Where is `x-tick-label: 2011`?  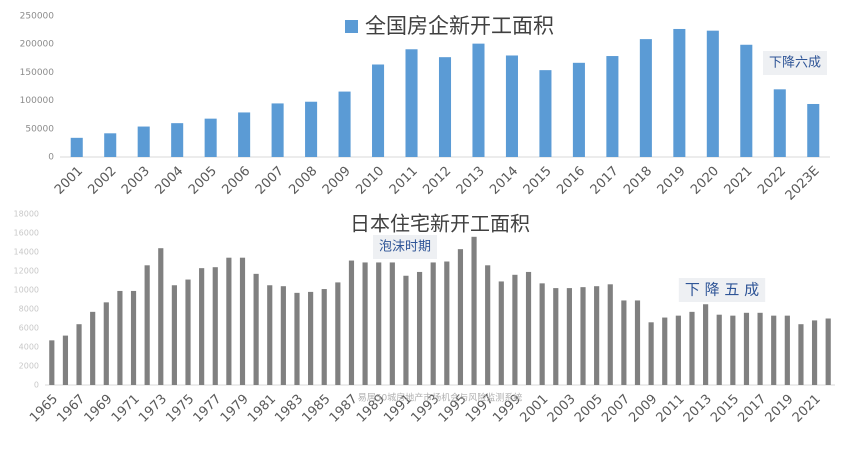
x-tick-label: 2011 is located at coordinates (671, 409).